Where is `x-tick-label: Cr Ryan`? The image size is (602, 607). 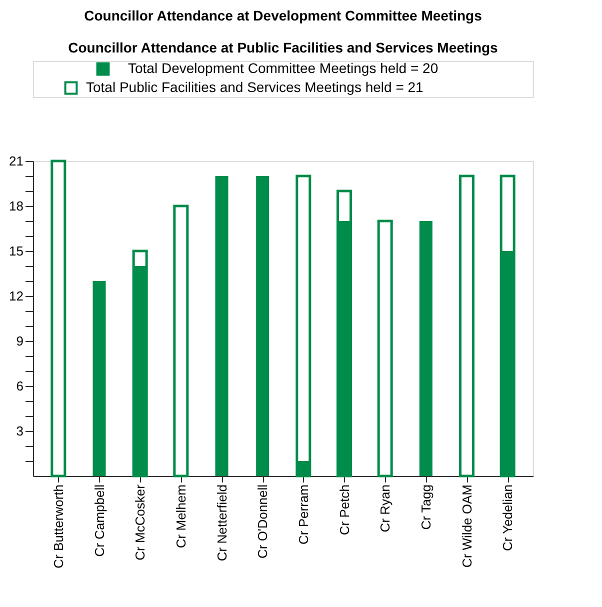
x-tick-label: Cr Ryan is located at coordinates (385, 508).